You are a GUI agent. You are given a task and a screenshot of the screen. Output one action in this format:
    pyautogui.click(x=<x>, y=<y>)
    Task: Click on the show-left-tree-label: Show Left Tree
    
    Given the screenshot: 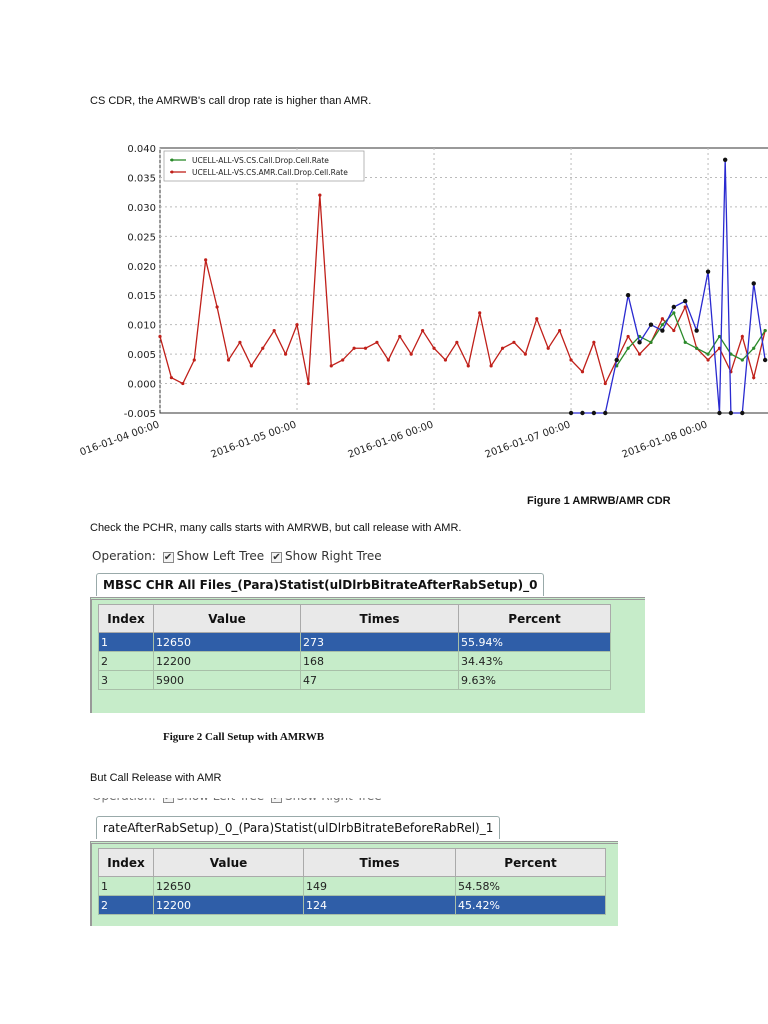 What is the action you would take?
    pyautogui.click(x=221, y=800)
    